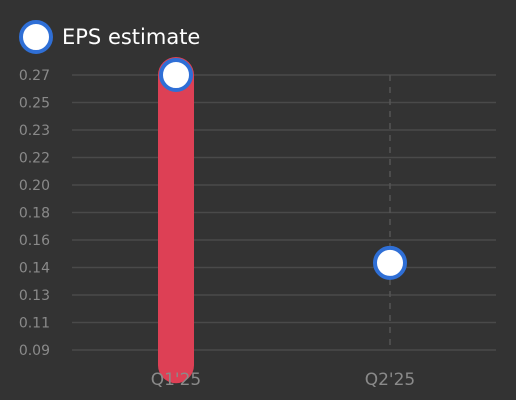 The height and width of the screenshot is (400, 516). What do you see at coordinates (34, 269) in the screenshot?
I see `y-tick-label: 0.14` at bounding box center [34, 269].